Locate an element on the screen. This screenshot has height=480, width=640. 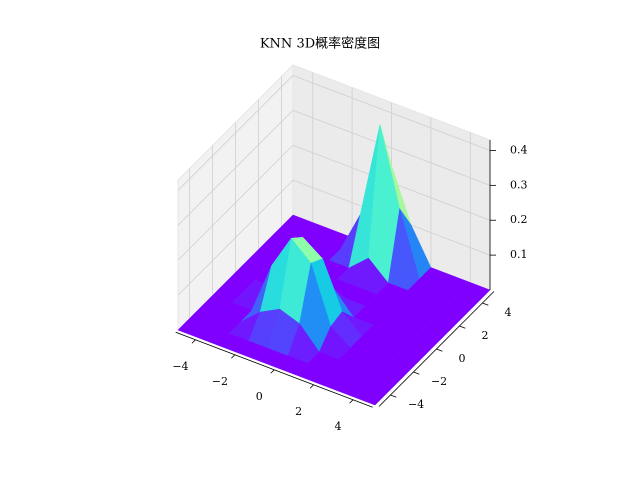
x-tick-label: −2 is located at coordinates (220, 381).